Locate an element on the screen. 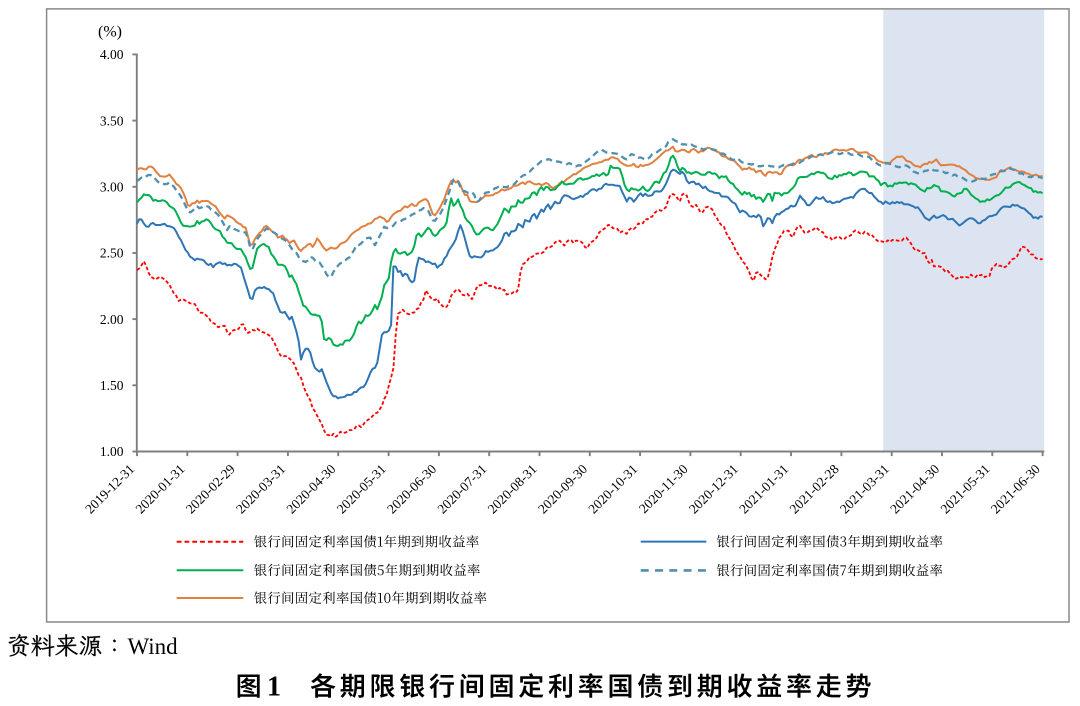  svg-text: 4.00 is located at coordinates (112, 54).